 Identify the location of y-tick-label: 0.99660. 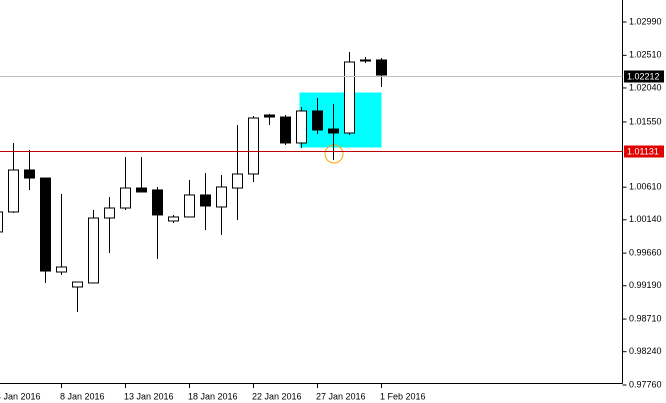
(645, 253).